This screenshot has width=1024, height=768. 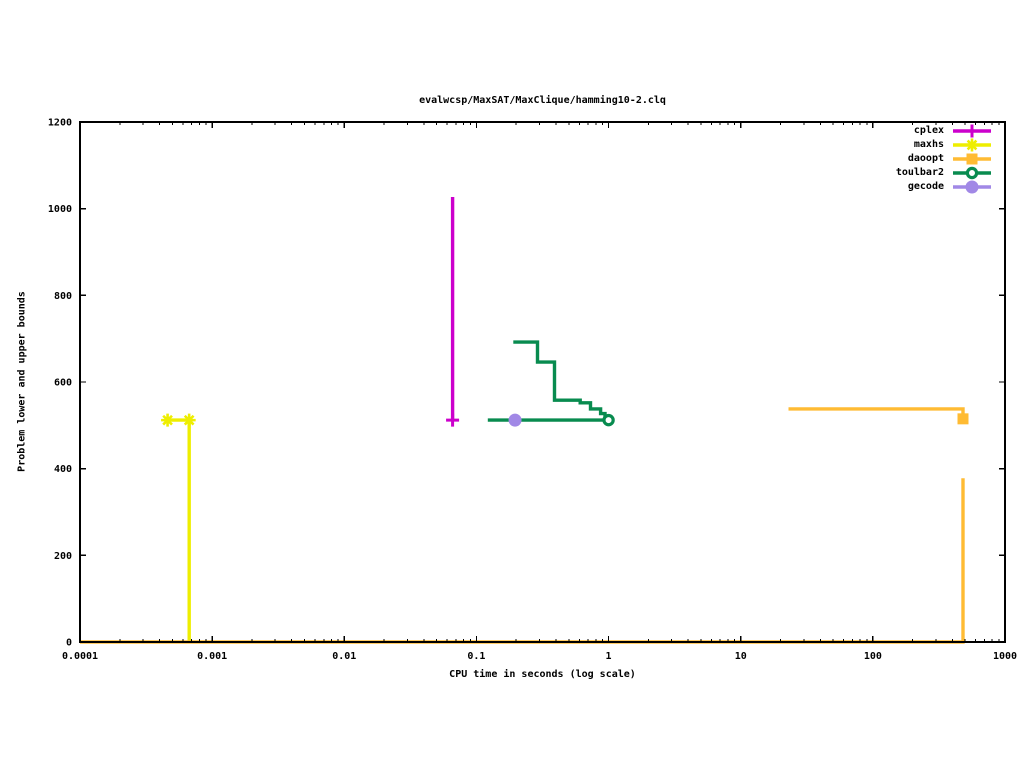 I want to click on svg-text: 0.1, so click(x=476, y=656).